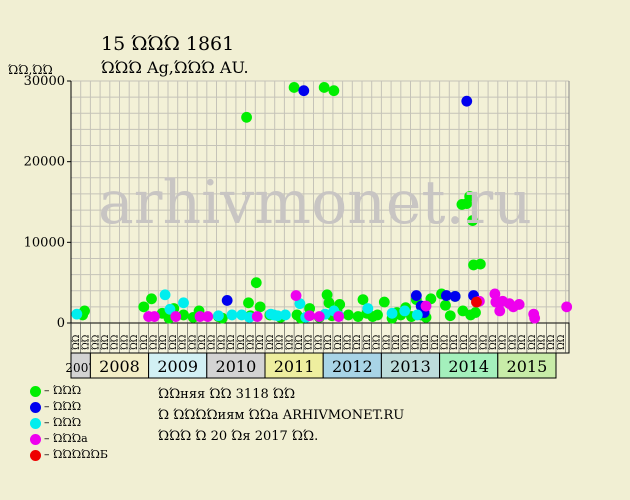  What do you see at coordinates (527, 366) in the screenshot?
I see `year-label: 2015` at bounding box center [527, 366].